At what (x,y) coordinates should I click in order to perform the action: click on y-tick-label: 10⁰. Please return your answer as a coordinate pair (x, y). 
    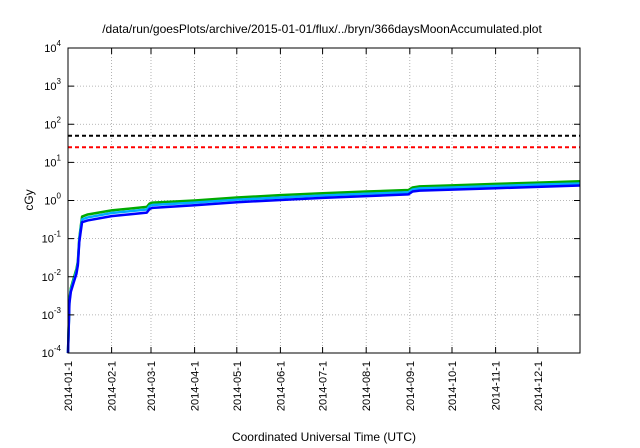
    Looking at the image, I should click on (52, 200).